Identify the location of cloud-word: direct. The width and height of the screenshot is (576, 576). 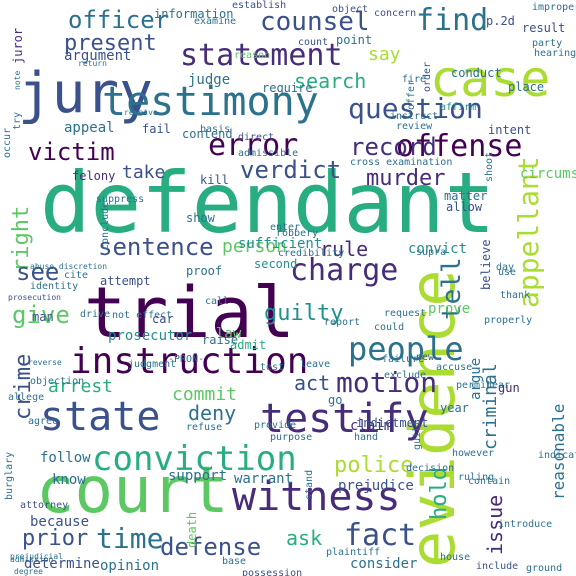
(256, 137).